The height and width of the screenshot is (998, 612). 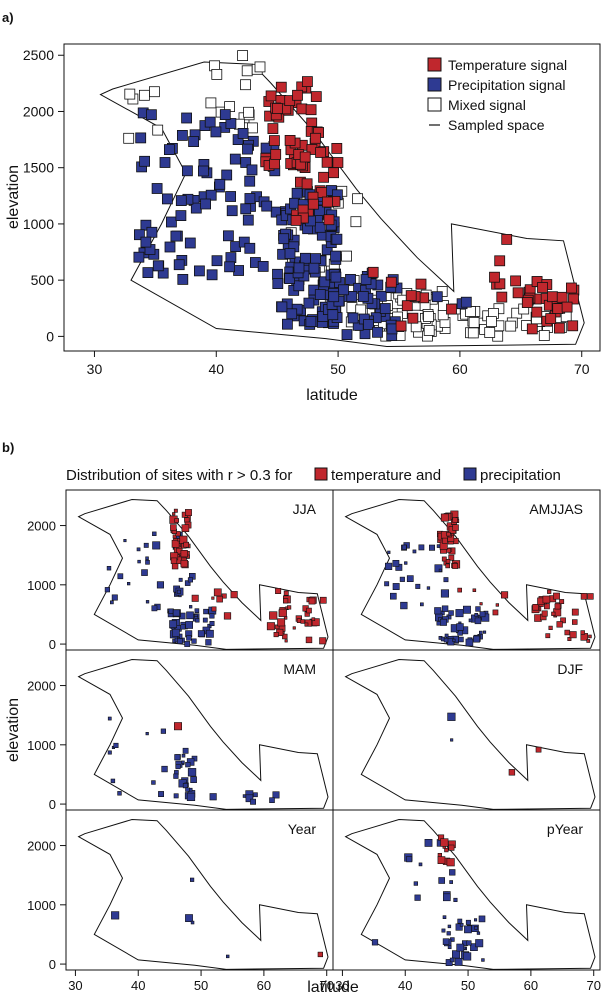 I want to click on panel-a-x-ticks: 30 40 50 60 70, so click(x=338, y=364).